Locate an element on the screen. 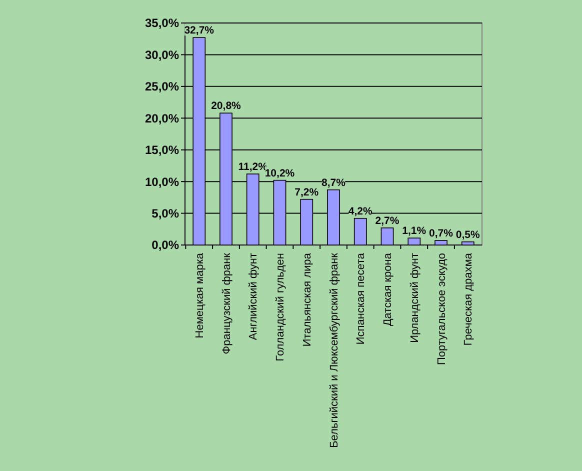  y-tick-label: 30,0% is located at coordinates (162, 55).